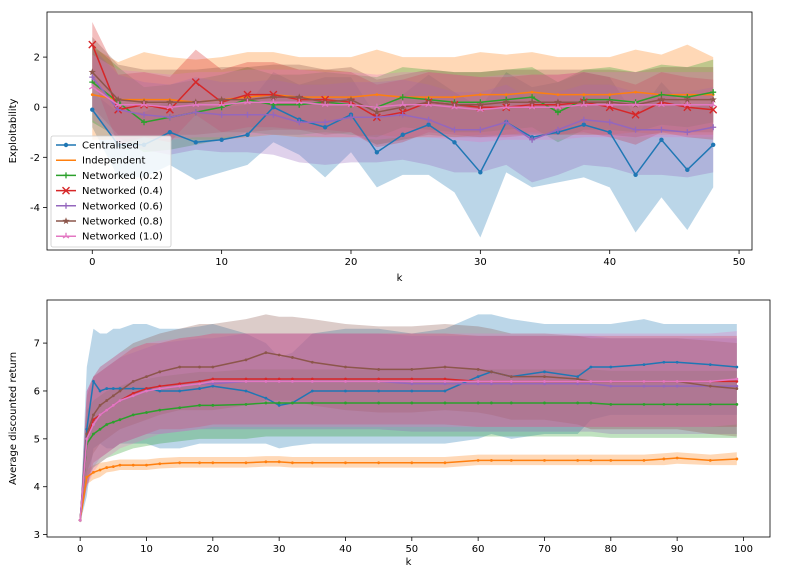  Describe the element at coordinates (411, 549) in the screenshot. I see `x-tick-label: 50` at that location.